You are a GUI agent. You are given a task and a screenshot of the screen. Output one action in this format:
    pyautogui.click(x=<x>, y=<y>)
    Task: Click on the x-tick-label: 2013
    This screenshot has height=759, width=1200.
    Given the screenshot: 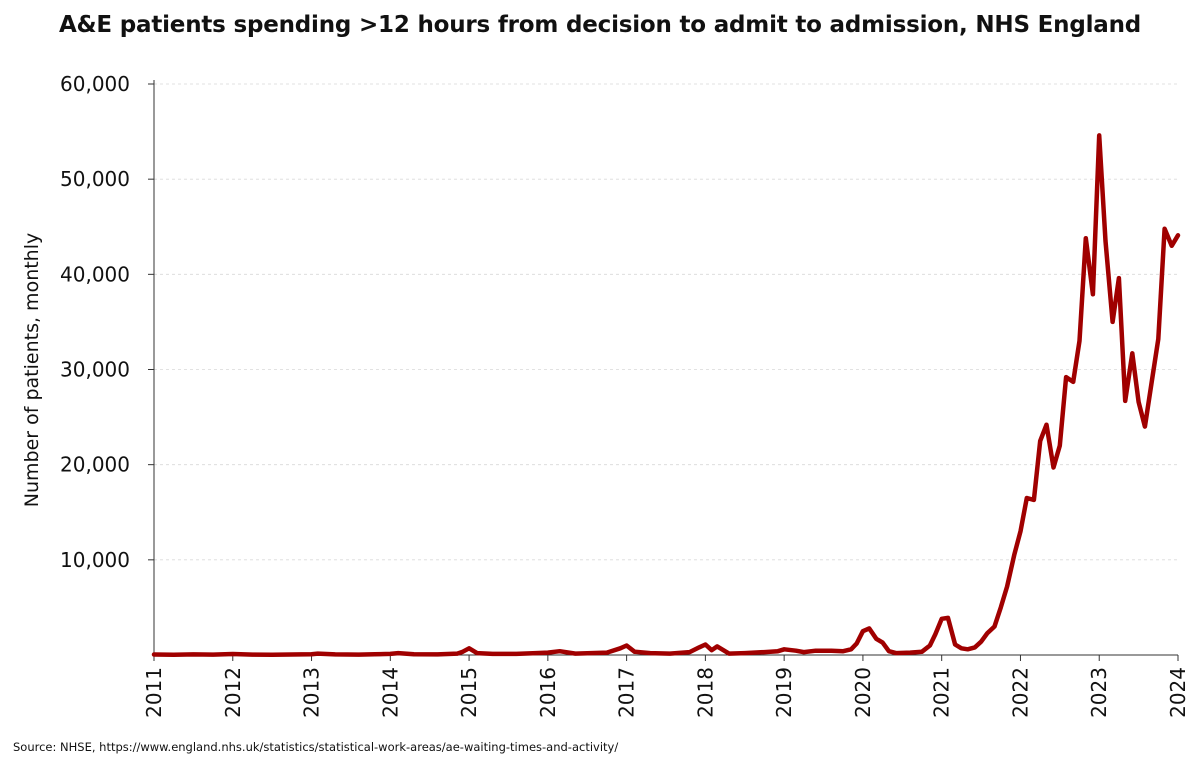 What is the action you would take?
    pyautogui.click(x=312, y=692)
    